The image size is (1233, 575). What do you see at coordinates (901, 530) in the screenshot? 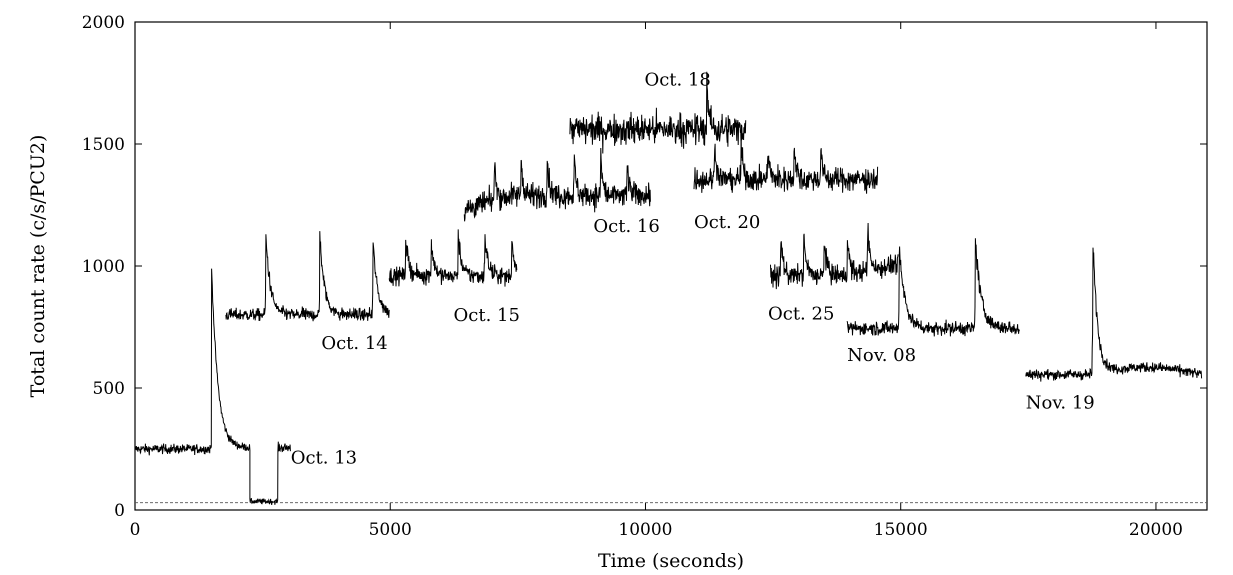
I see `x-tick-label: 15000` at bounding box center [901, 530].